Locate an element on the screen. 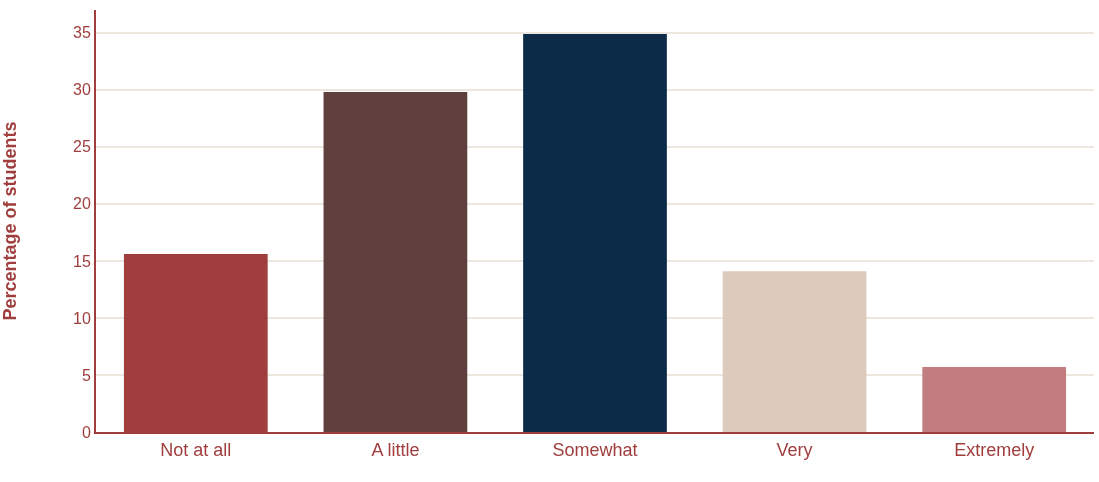  y-tick-label: 5 is located at coordinates (86, 375).